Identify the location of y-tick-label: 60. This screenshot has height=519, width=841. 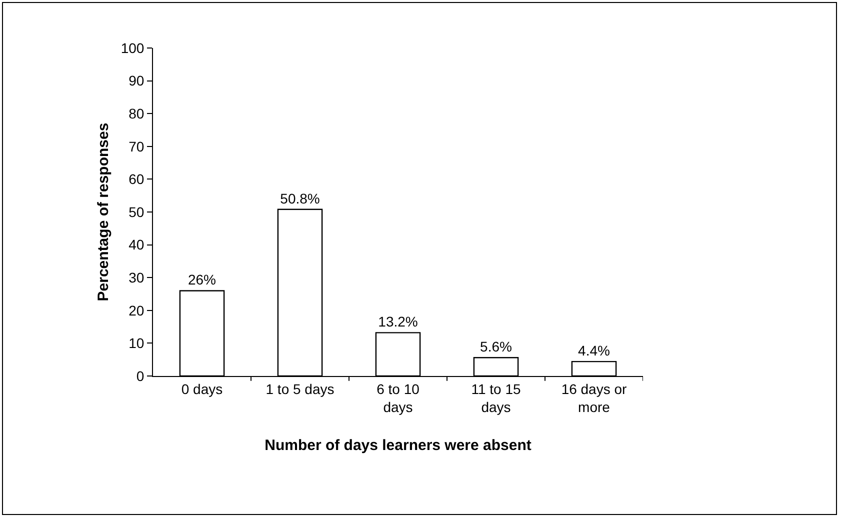
(136, 179).